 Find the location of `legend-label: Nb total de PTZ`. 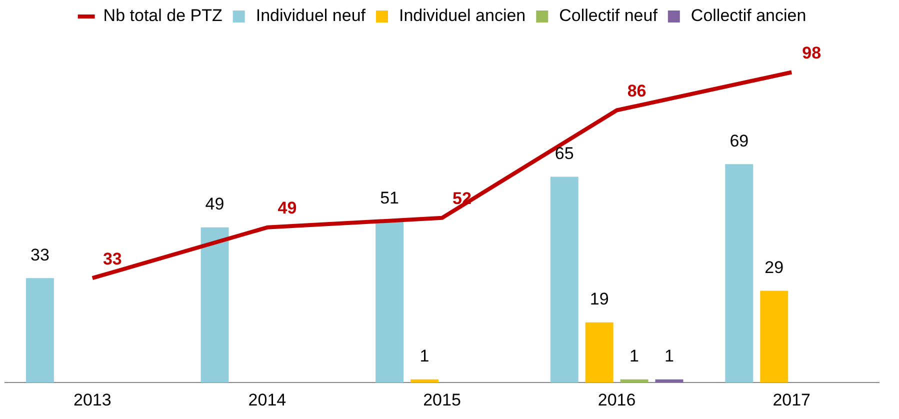

legend-label: Nb total de PTZ is located at coordinates (162, 16).